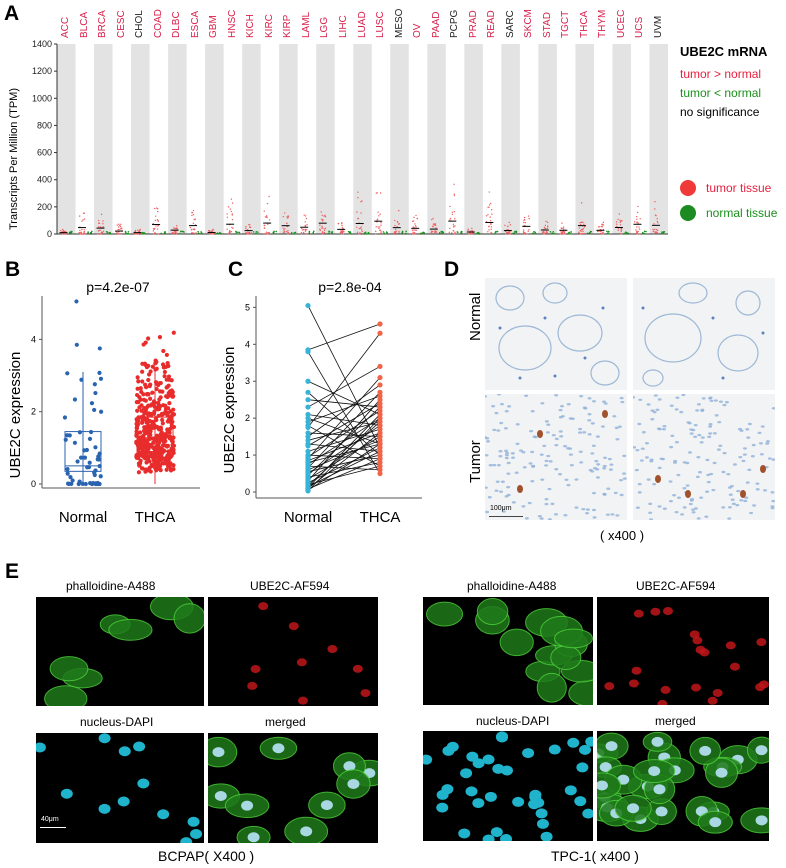 Image resolution: width=786 pixels, height=868 pixels. I want to click on fluo-ube2c-signal, so click(655, 611).